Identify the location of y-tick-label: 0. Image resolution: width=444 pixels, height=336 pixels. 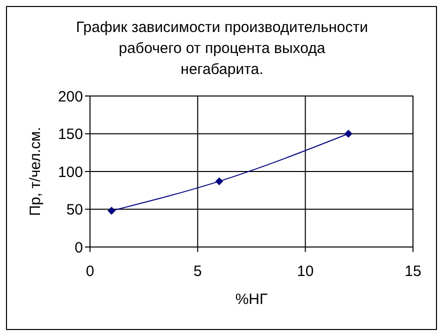
(78, 247).